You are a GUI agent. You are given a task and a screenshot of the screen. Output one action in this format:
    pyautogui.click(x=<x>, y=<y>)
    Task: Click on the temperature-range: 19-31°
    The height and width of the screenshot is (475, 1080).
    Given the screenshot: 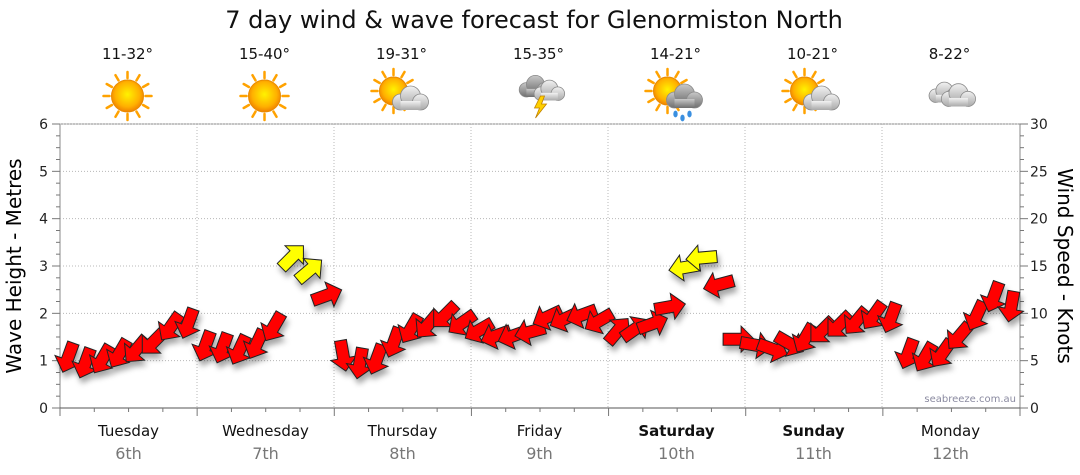 What is the action you would take?
    pyautogui.click(x=401, y=54)
    